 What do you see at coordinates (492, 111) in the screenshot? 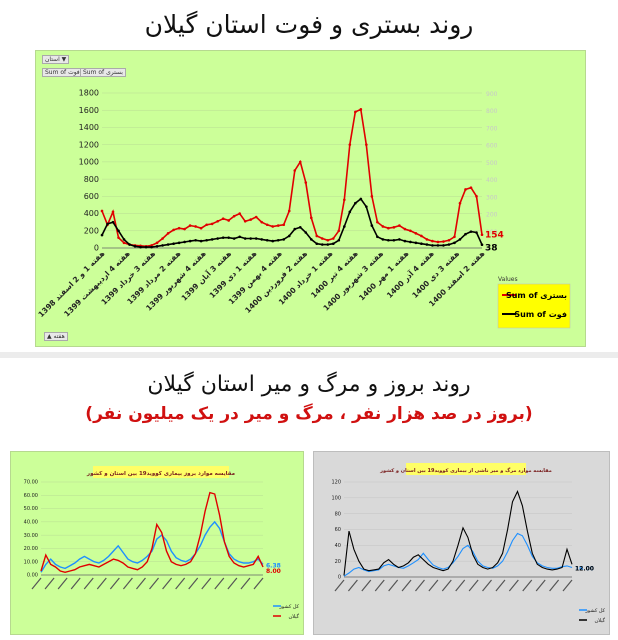
I see `y2-tick-label: 800` at bounding box center [492, 111].